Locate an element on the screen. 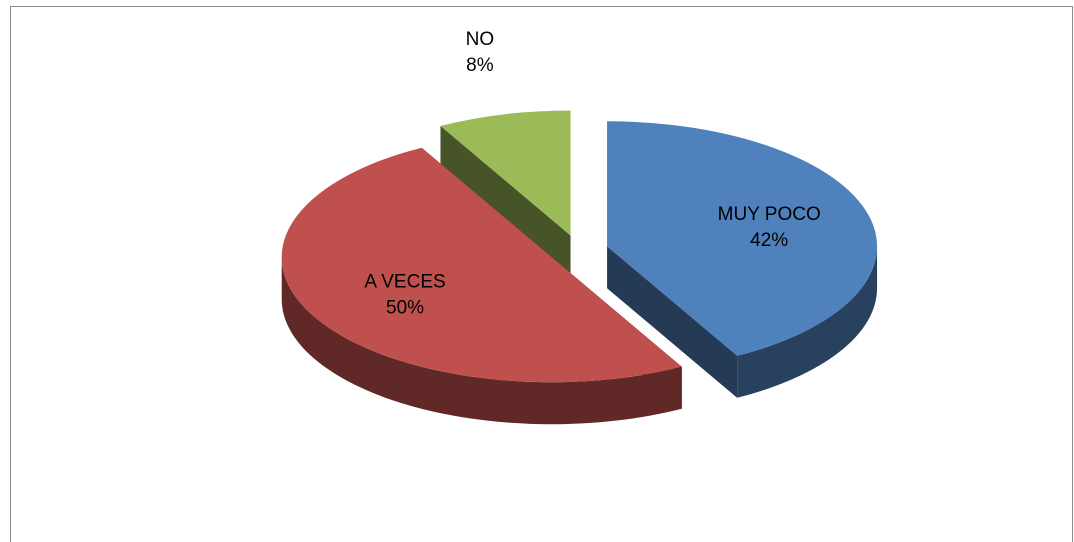 The height and width of the screenshot is (542, 1074). slice-value-label: 50% is located at coordinates (405, 308).